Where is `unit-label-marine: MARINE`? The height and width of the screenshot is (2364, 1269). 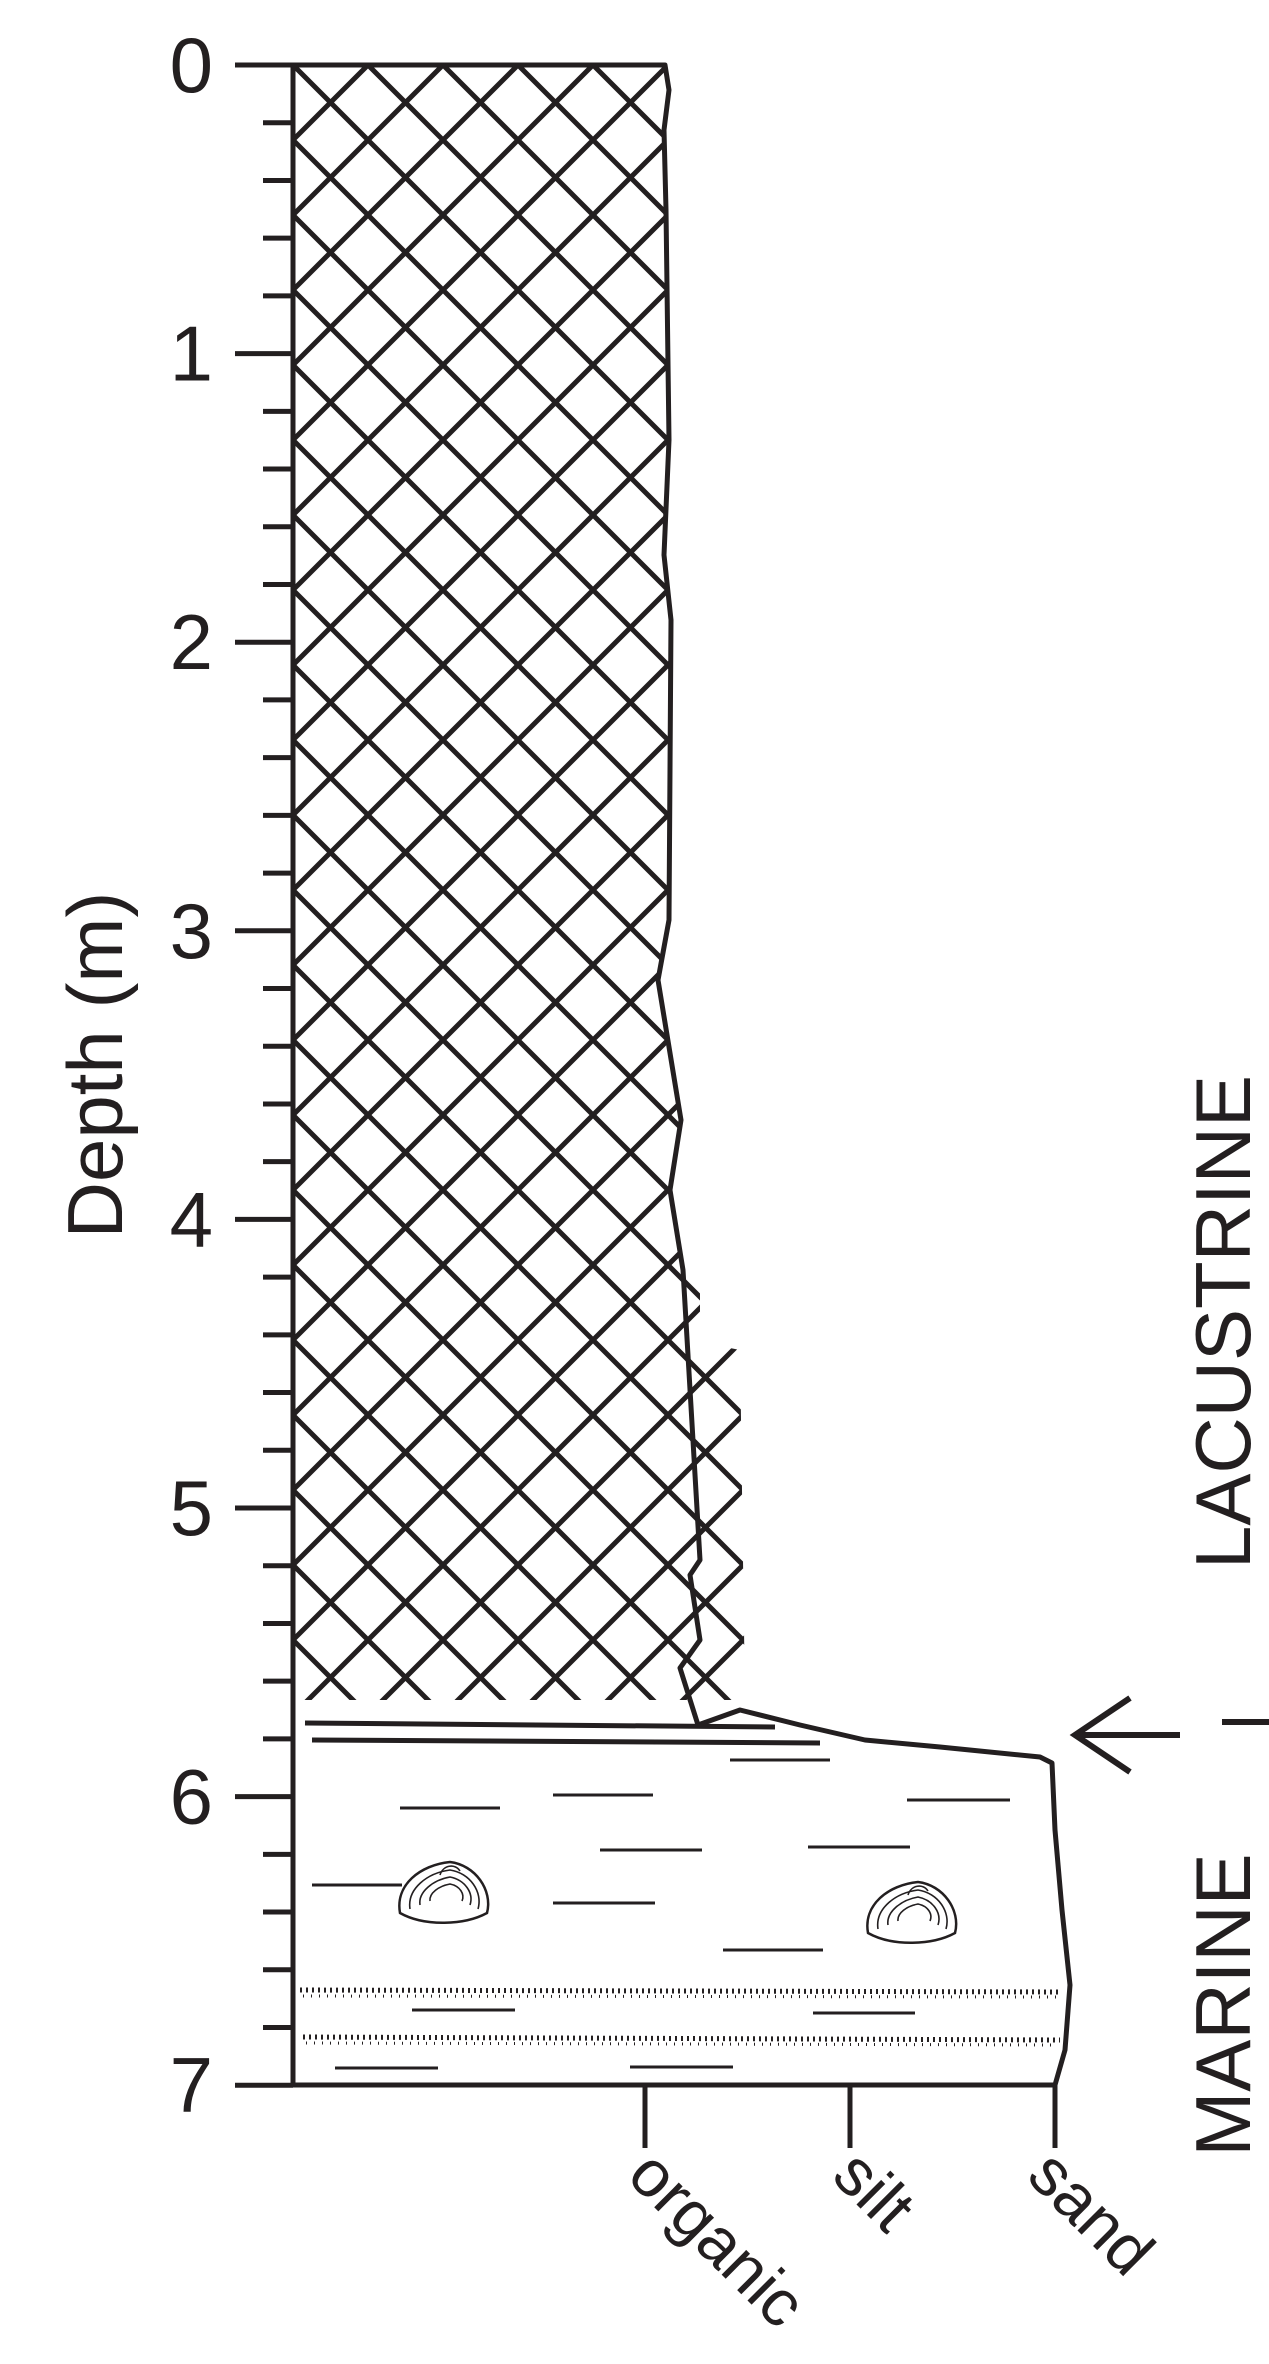
unit-label-marine: MARINE is located at coordinates (1223, 2004).